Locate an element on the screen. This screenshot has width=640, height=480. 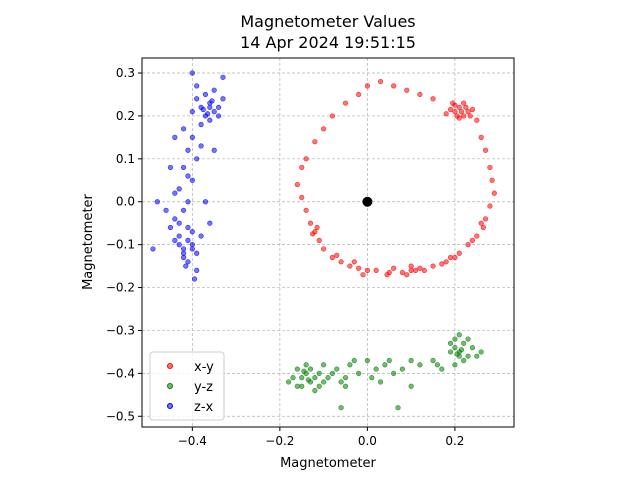
y-tick-label: −0.3 is located at coordinates (120, 330).